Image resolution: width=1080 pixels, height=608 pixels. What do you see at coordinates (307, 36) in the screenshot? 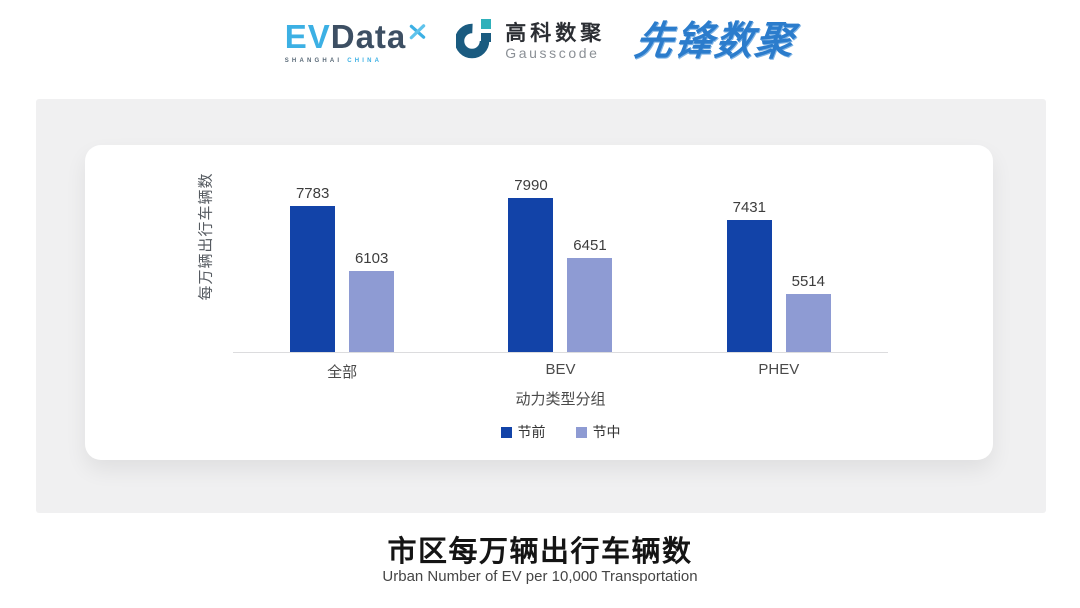
I see `evdata-ev-text: EV` at bounding box center [307, 36].